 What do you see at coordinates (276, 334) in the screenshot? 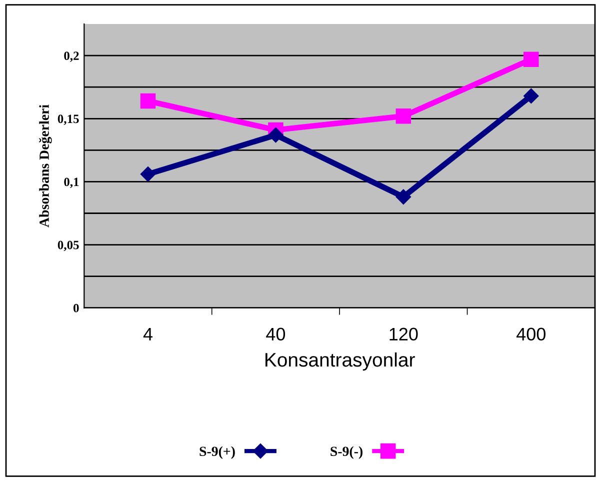
I see `x-tick-label: 40` at bounding box center [276, 334].